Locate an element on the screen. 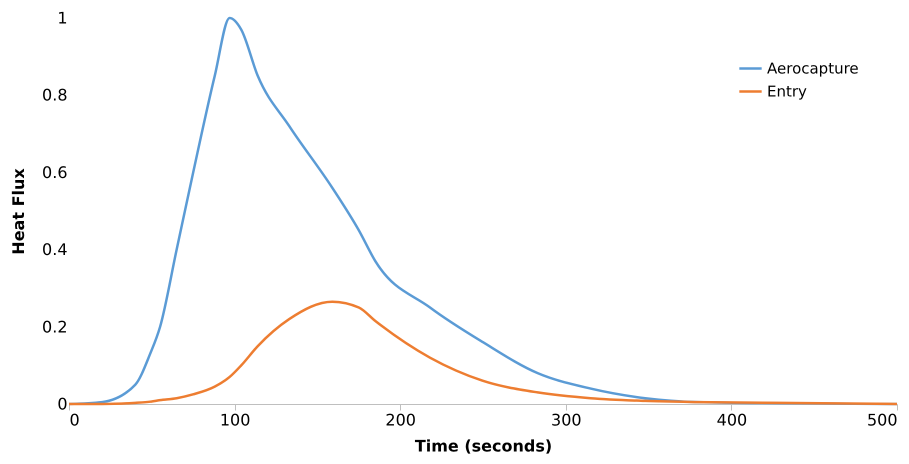 This screenshot has height=464, width=909. legend-label: Aerocapture is located at coordinates (813, 69).